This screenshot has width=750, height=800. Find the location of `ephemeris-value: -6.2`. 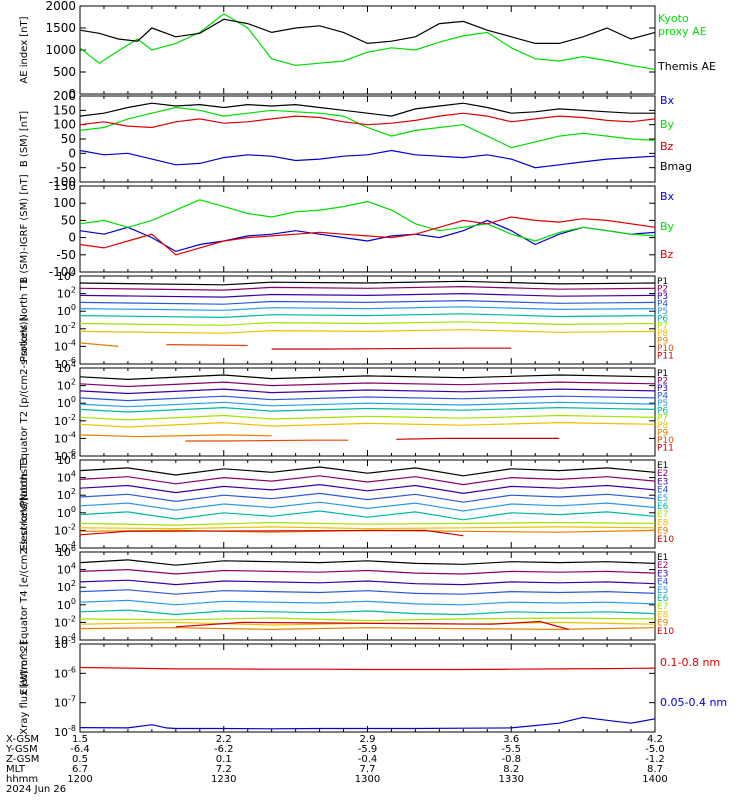

ephemeris-value: -6.2 is located at coordinates (224, 749).